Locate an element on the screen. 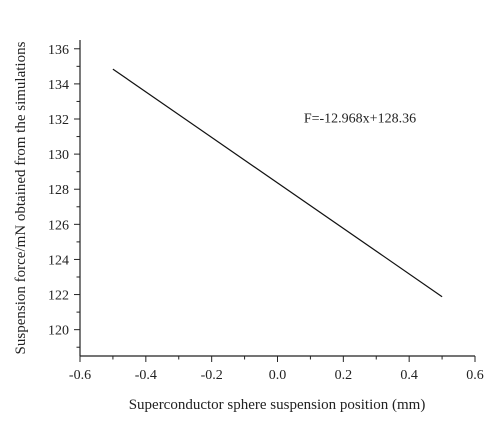 This screenshot has width=500, height=428. y-tick-label: 120 is located at coordinates (58, 331).